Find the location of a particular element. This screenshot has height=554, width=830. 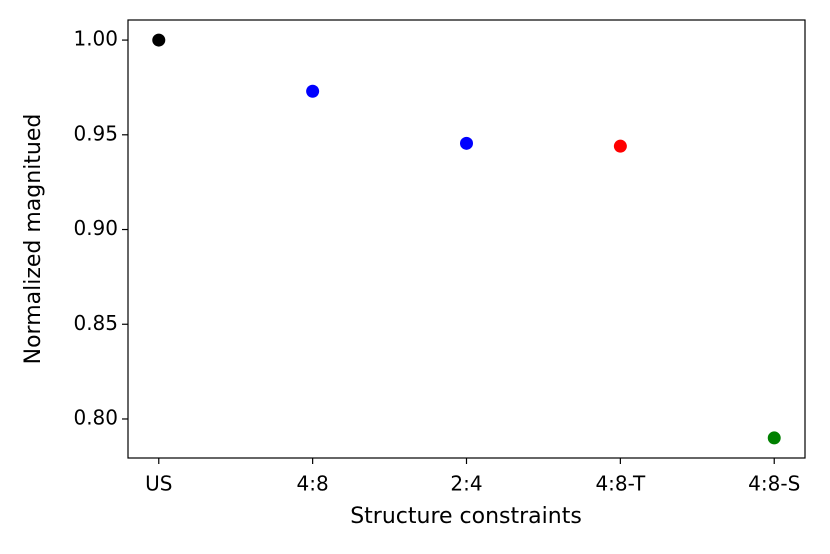

x-tick-label: 4:8-S is located at coordinates (774, 484).